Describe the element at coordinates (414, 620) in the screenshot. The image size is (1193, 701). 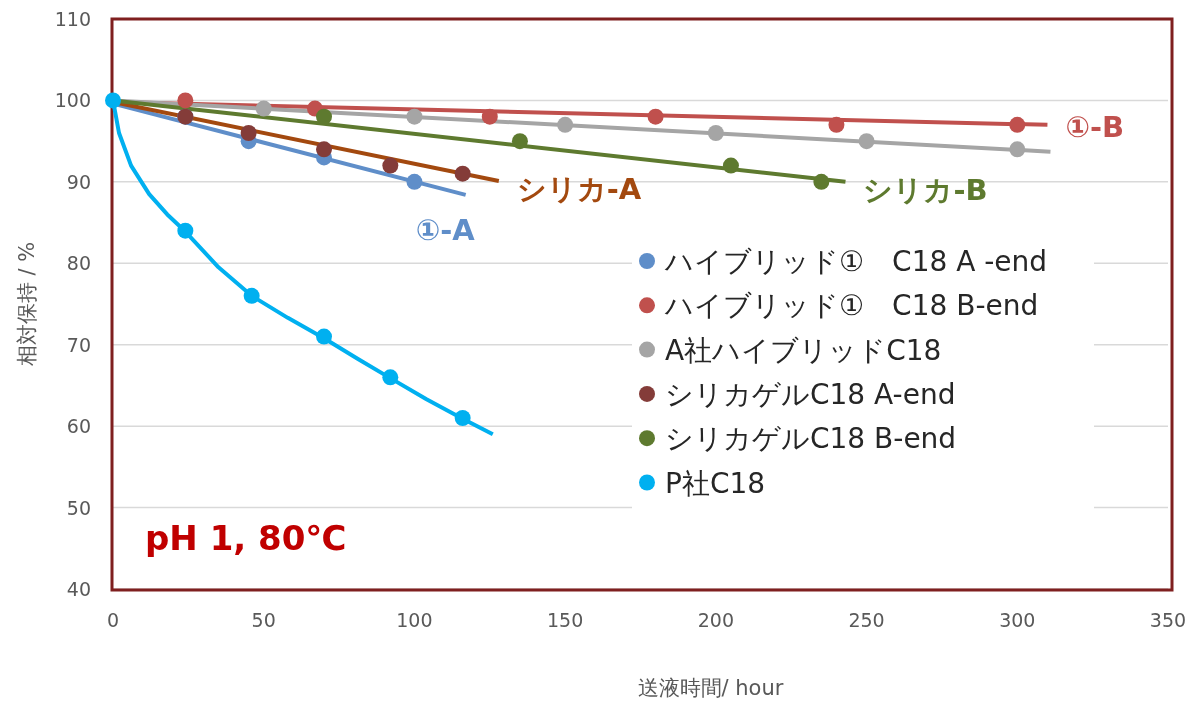
I see `x-tick-label: 100` at that location.